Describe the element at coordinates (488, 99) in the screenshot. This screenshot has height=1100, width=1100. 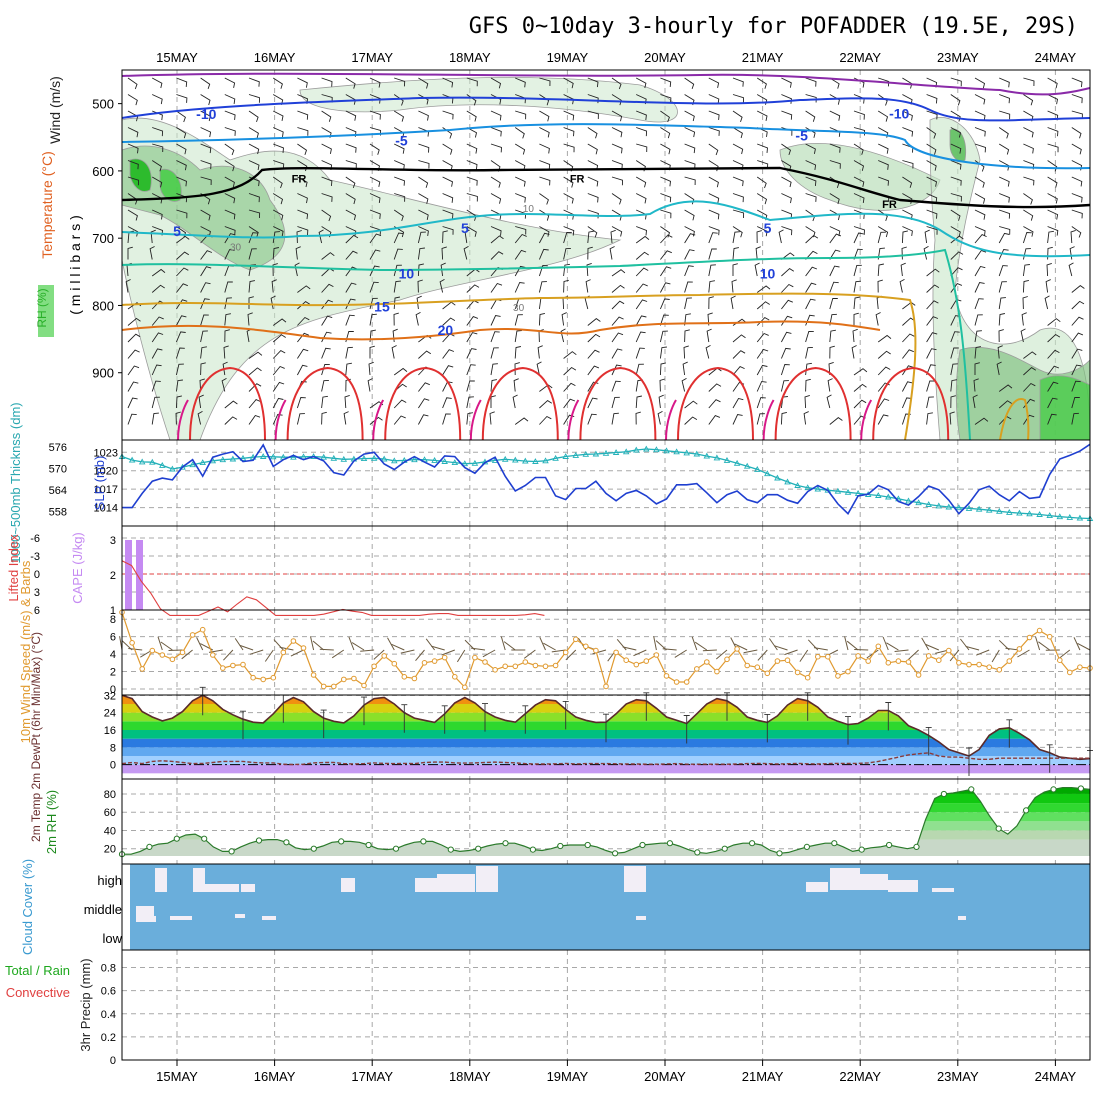
I see `rh-area` at that location.